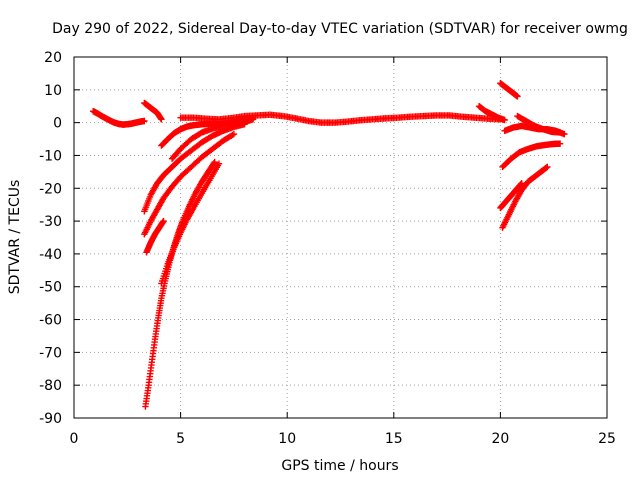 The image size is (640, 480). What do you see at coordinates (50, 419) in the screenshot?
I see `y-tick-label: -90` at bounding box center [50, 419].